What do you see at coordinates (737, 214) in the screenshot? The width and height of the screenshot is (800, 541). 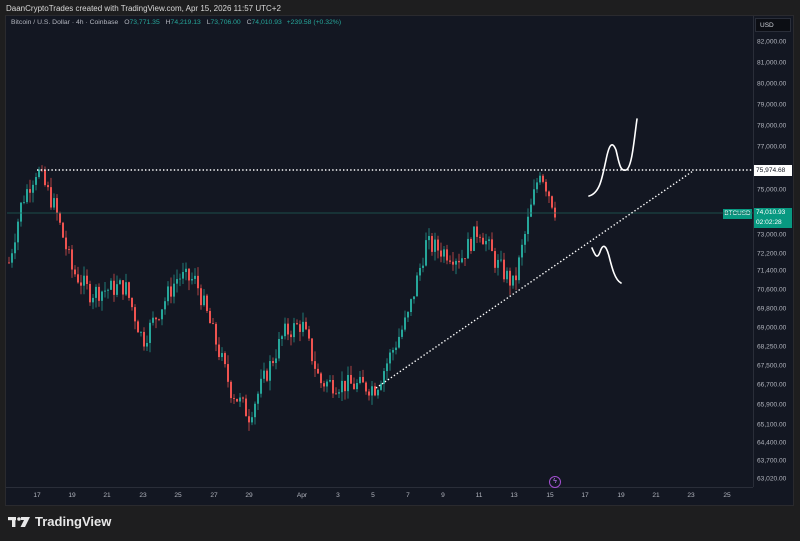 I see `symbol-tag: BTCUSD` at bounding box center [737, 214].